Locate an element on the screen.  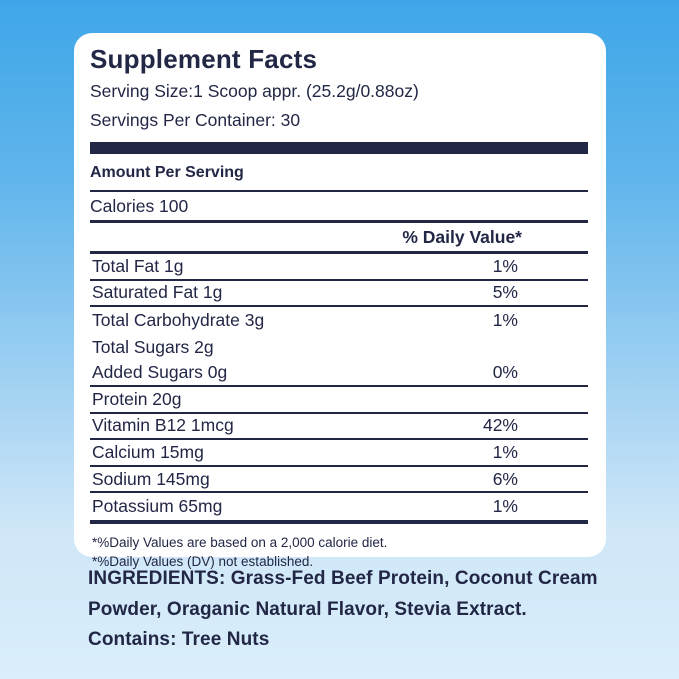
header-separator-bar is located at coordinates (339, 148).